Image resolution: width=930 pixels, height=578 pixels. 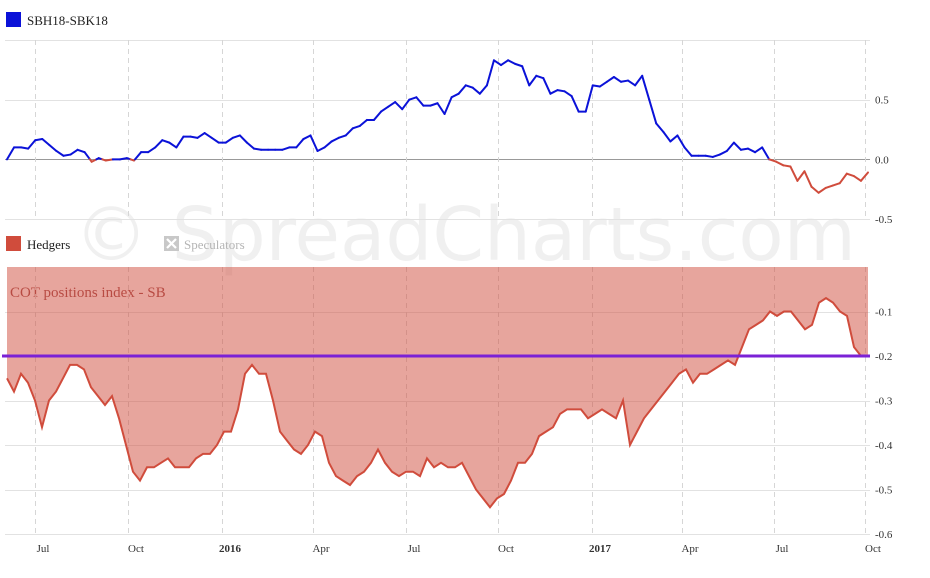 What do you see at coordinates (48, 244) in the screenshot?
I see `hedgers-legend-label: Hedgers` at bounding box center [48, 244].